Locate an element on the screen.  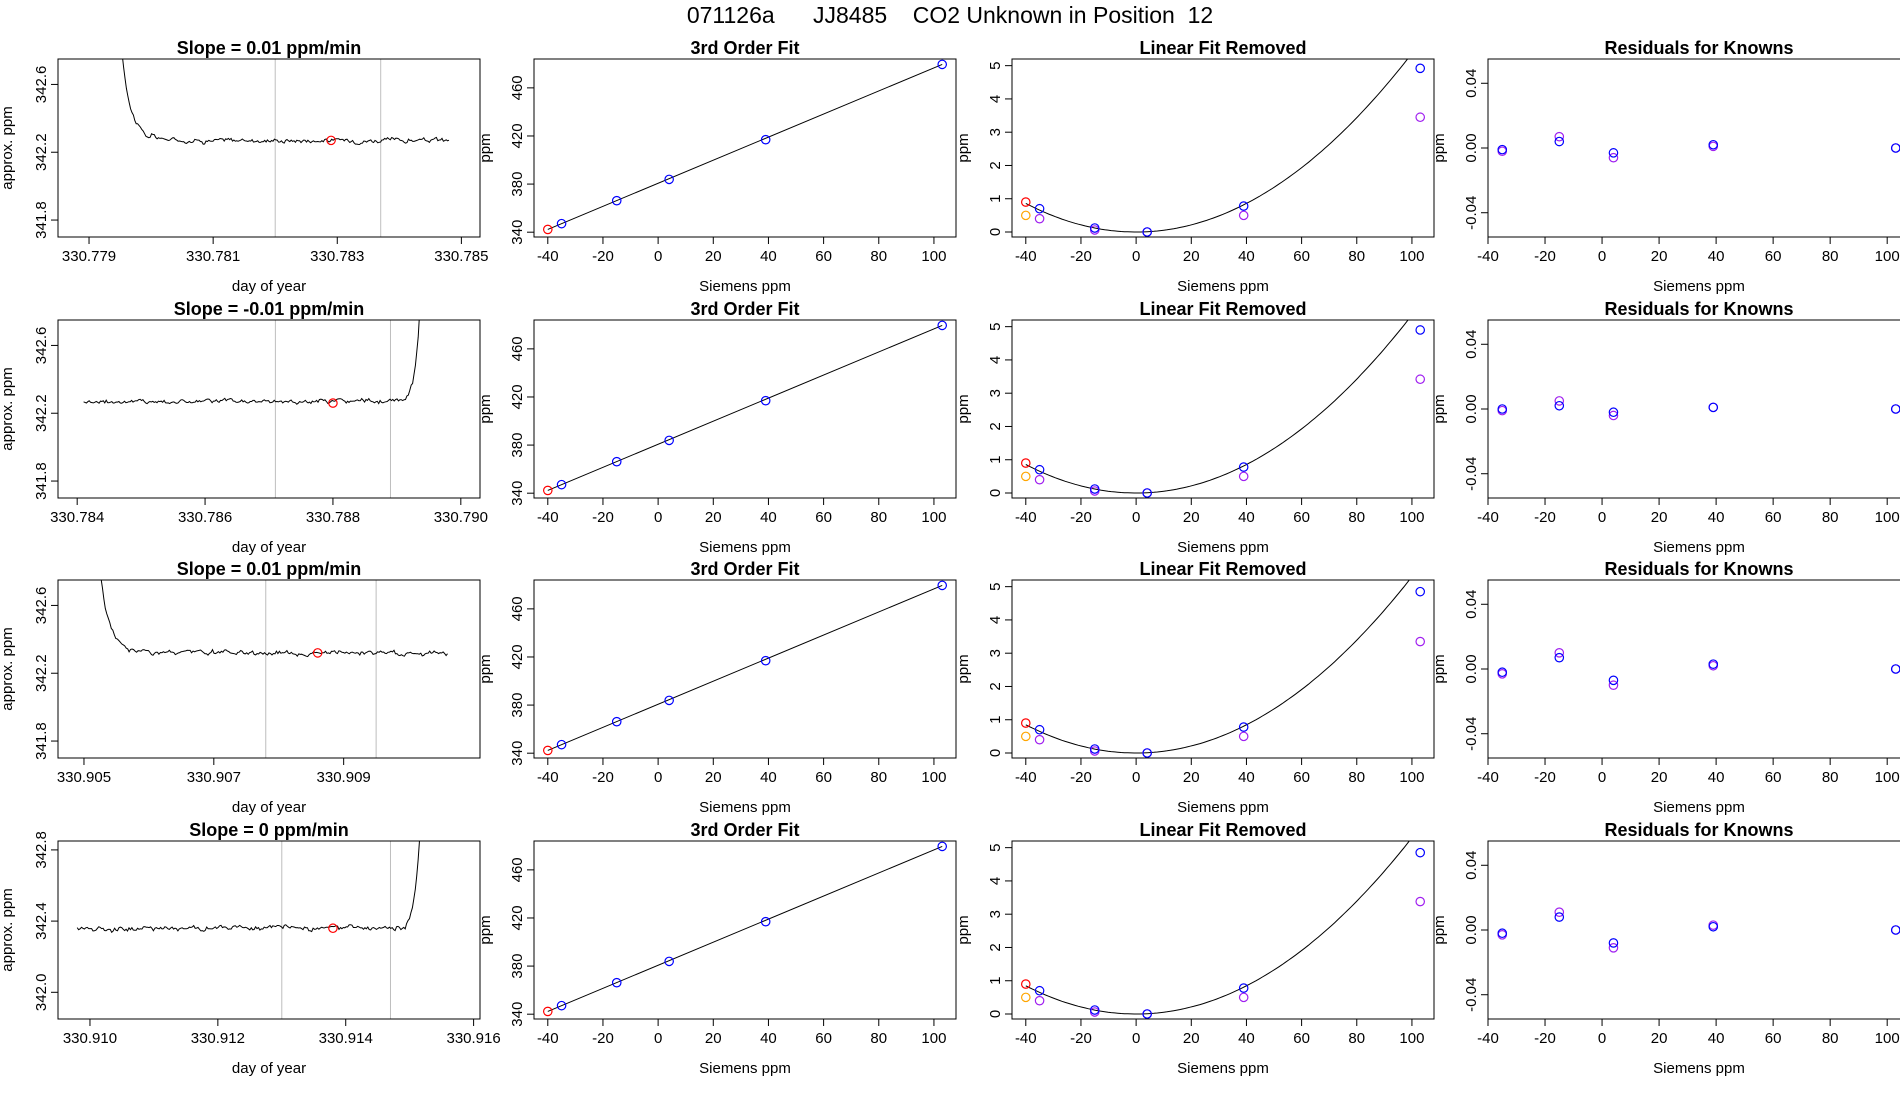
y-tick-label: 4 is located at coordinates (995, 99).